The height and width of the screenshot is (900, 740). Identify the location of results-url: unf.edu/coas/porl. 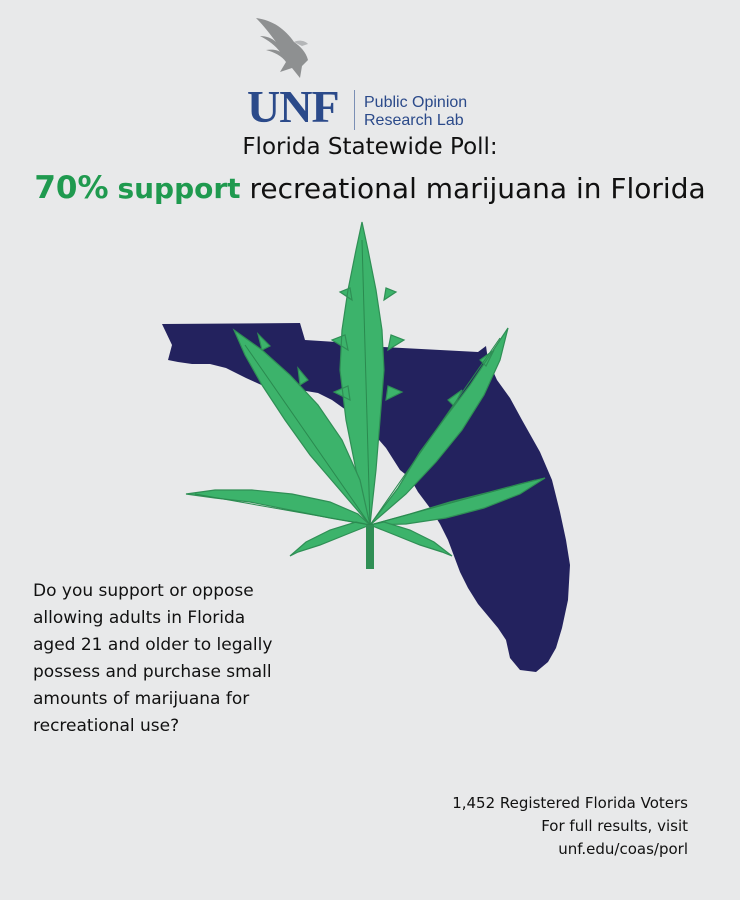
(623, 849).